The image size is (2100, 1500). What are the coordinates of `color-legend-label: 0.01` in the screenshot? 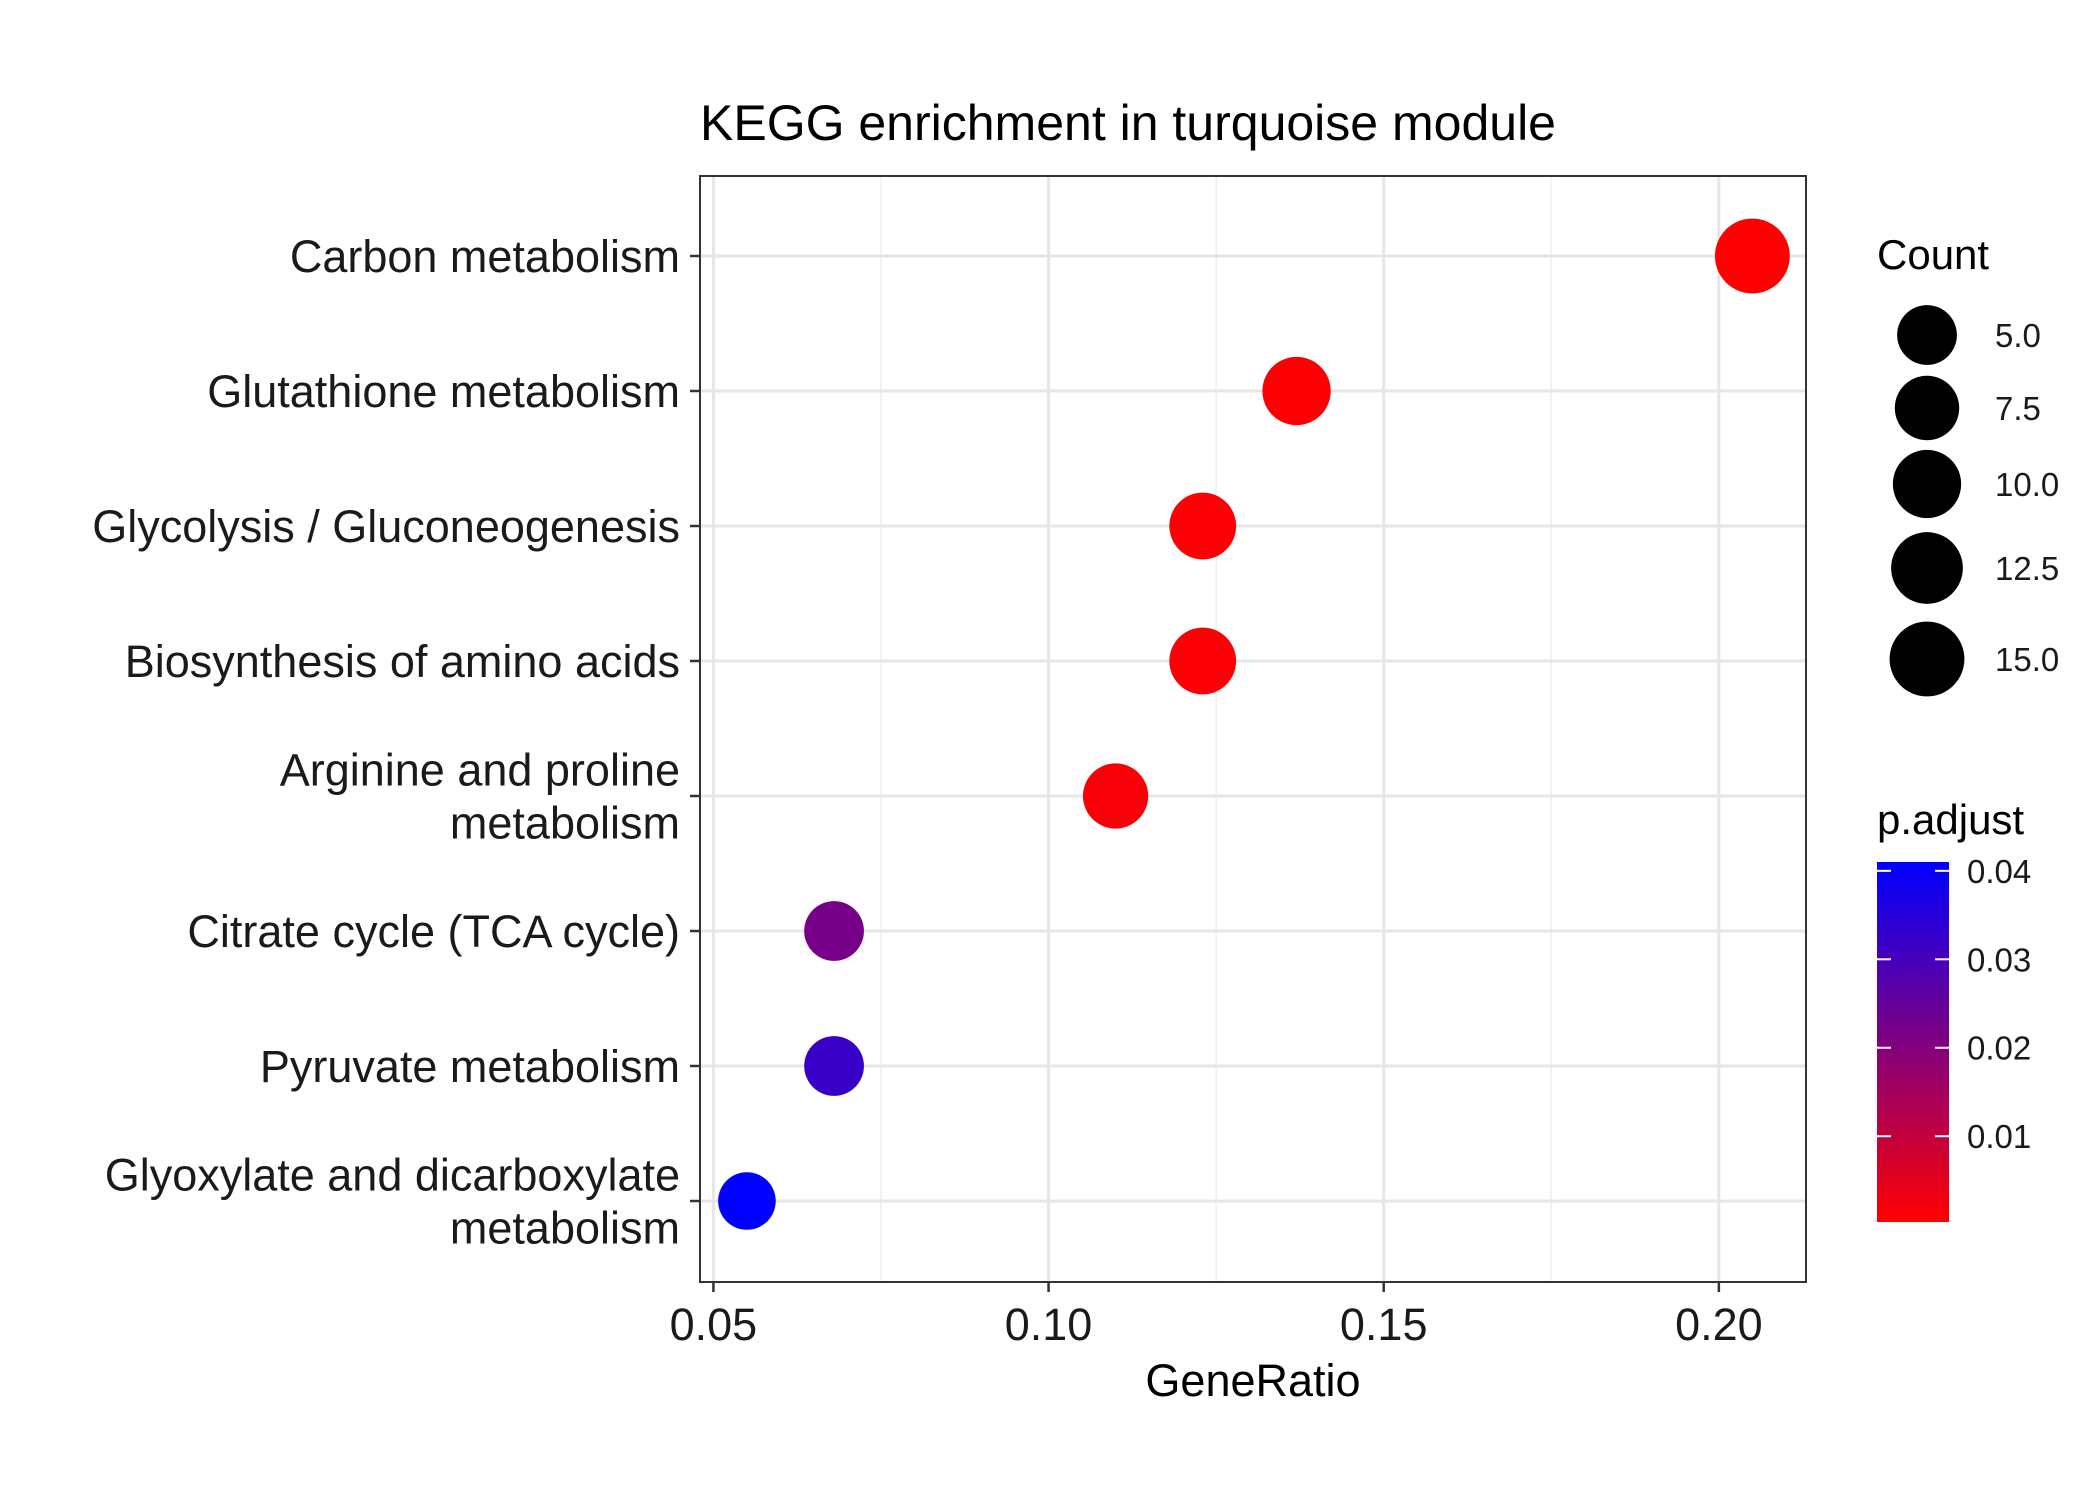 It's located at (1999, 1136).